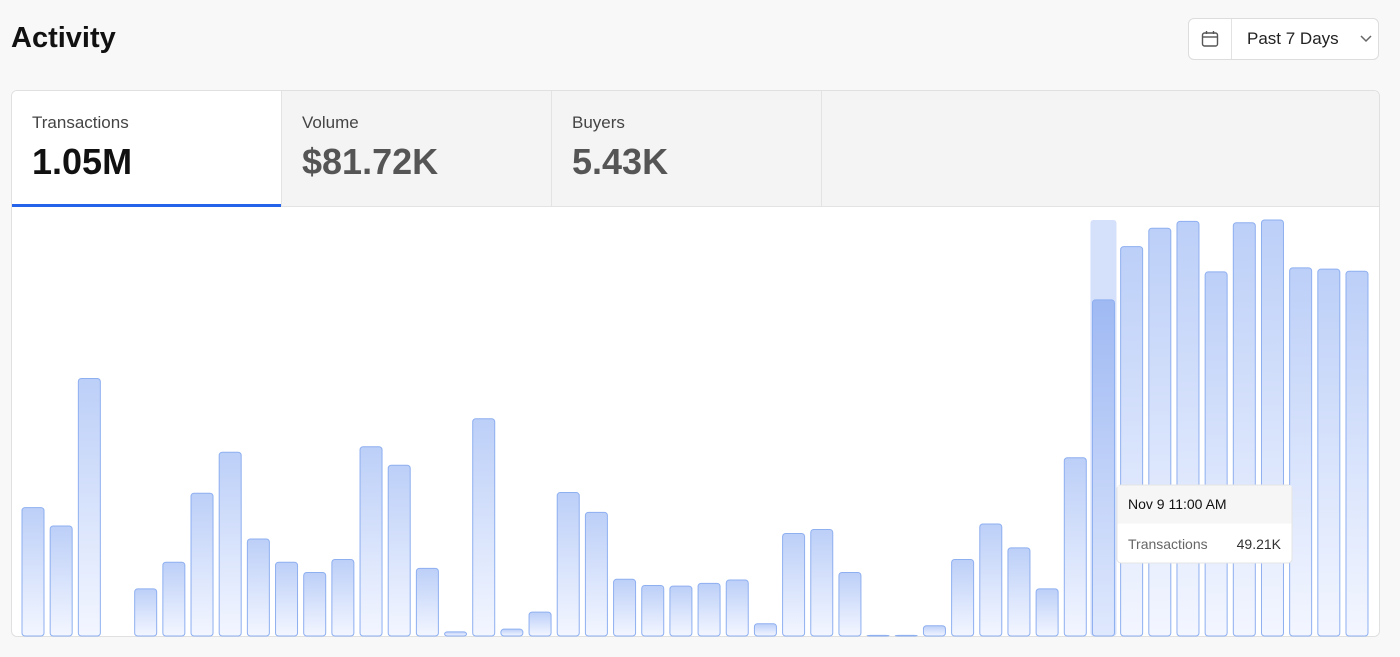 This screenshot has width=1400, height=657. I want to click on tab-label: Volume, so click(330, 122).